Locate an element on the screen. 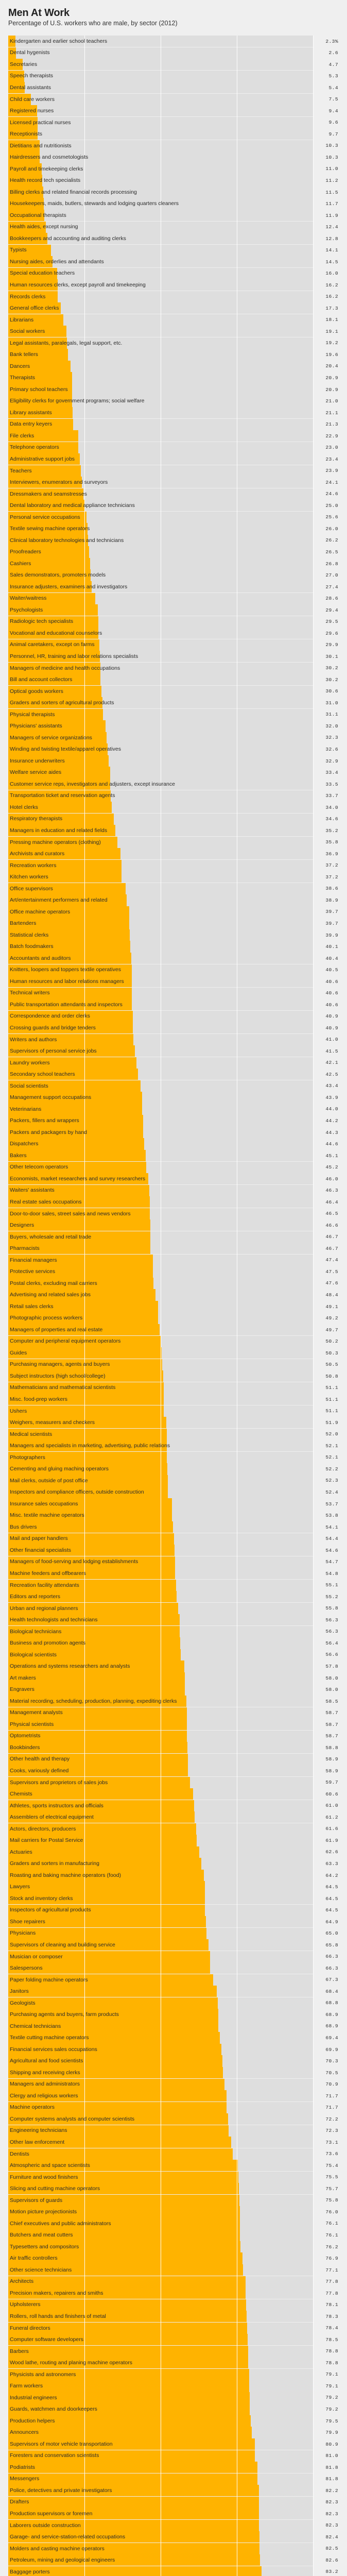 The height and width of the screenshot is (2576, 347). bar-track: Health technologists and technicians is located at coordinates (160, 1620).